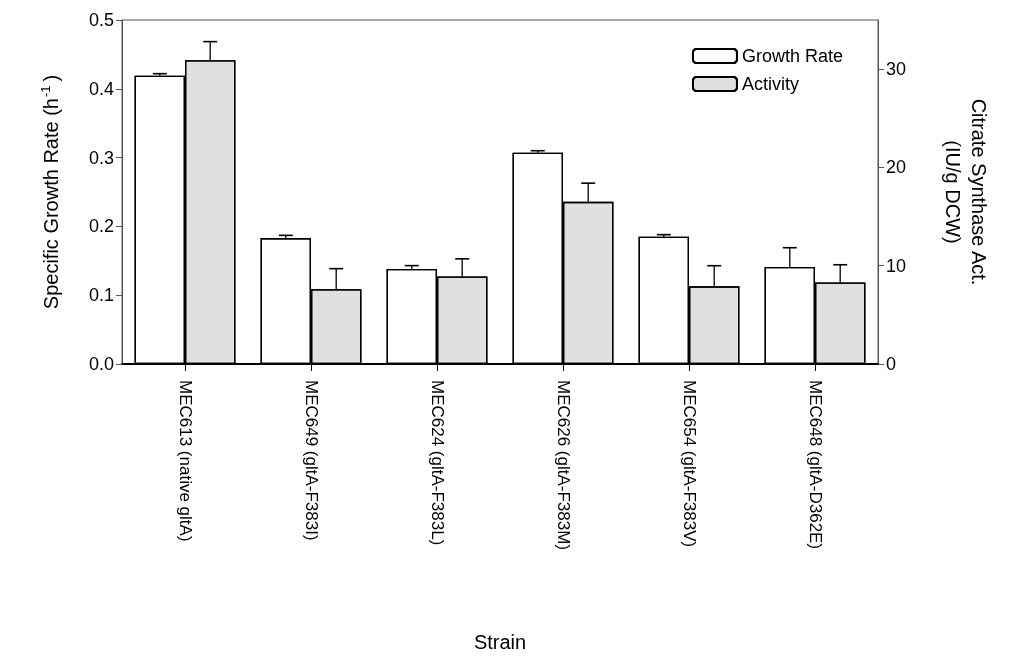 The height and width of the screenshot is (662, 1023). Describe the element at coordinates (563, 465) in the screenshot. I see `x-tick-label: MEC626 (gltA-F383M)` at that location.